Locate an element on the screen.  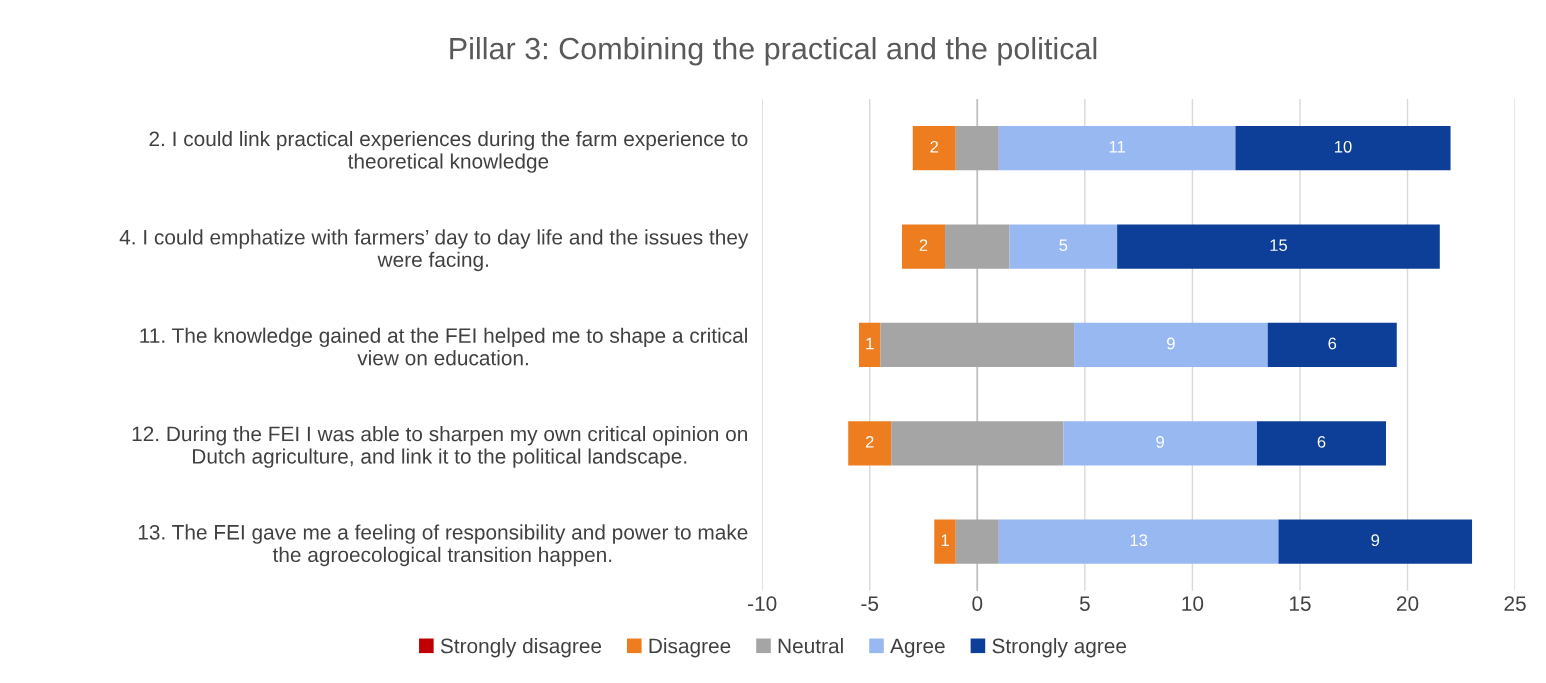
data-label: 13 is located at coordinates (1139, 540).